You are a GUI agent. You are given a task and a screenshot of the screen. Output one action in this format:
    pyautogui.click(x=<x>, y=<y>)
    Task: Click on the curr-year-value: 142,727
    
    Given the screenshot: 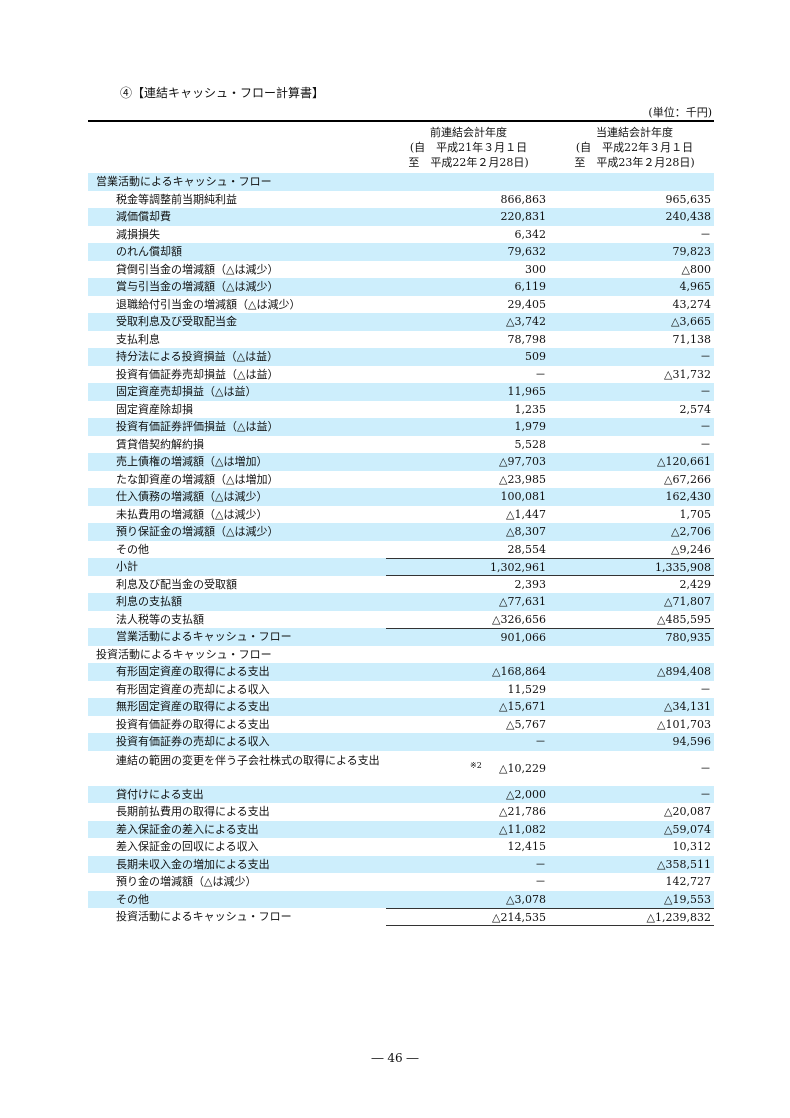 What is the action you would take?
    pyautogui.click(x=688, y=881)
    